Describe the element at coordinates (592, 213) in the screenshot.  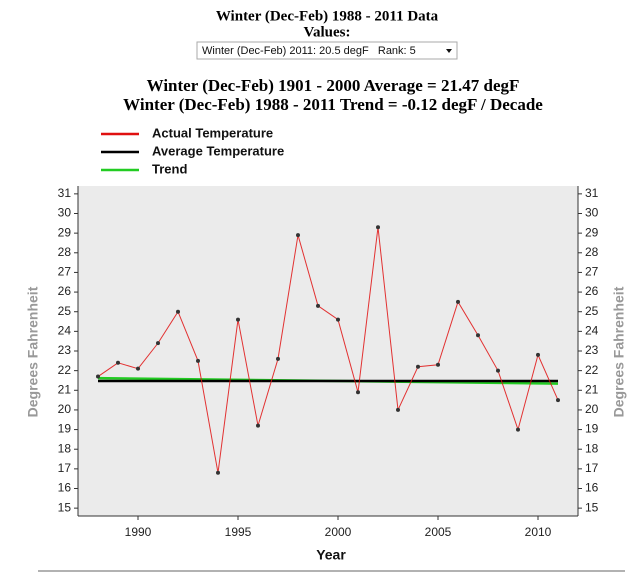
I see `y2-tick-label: 30` at that location.